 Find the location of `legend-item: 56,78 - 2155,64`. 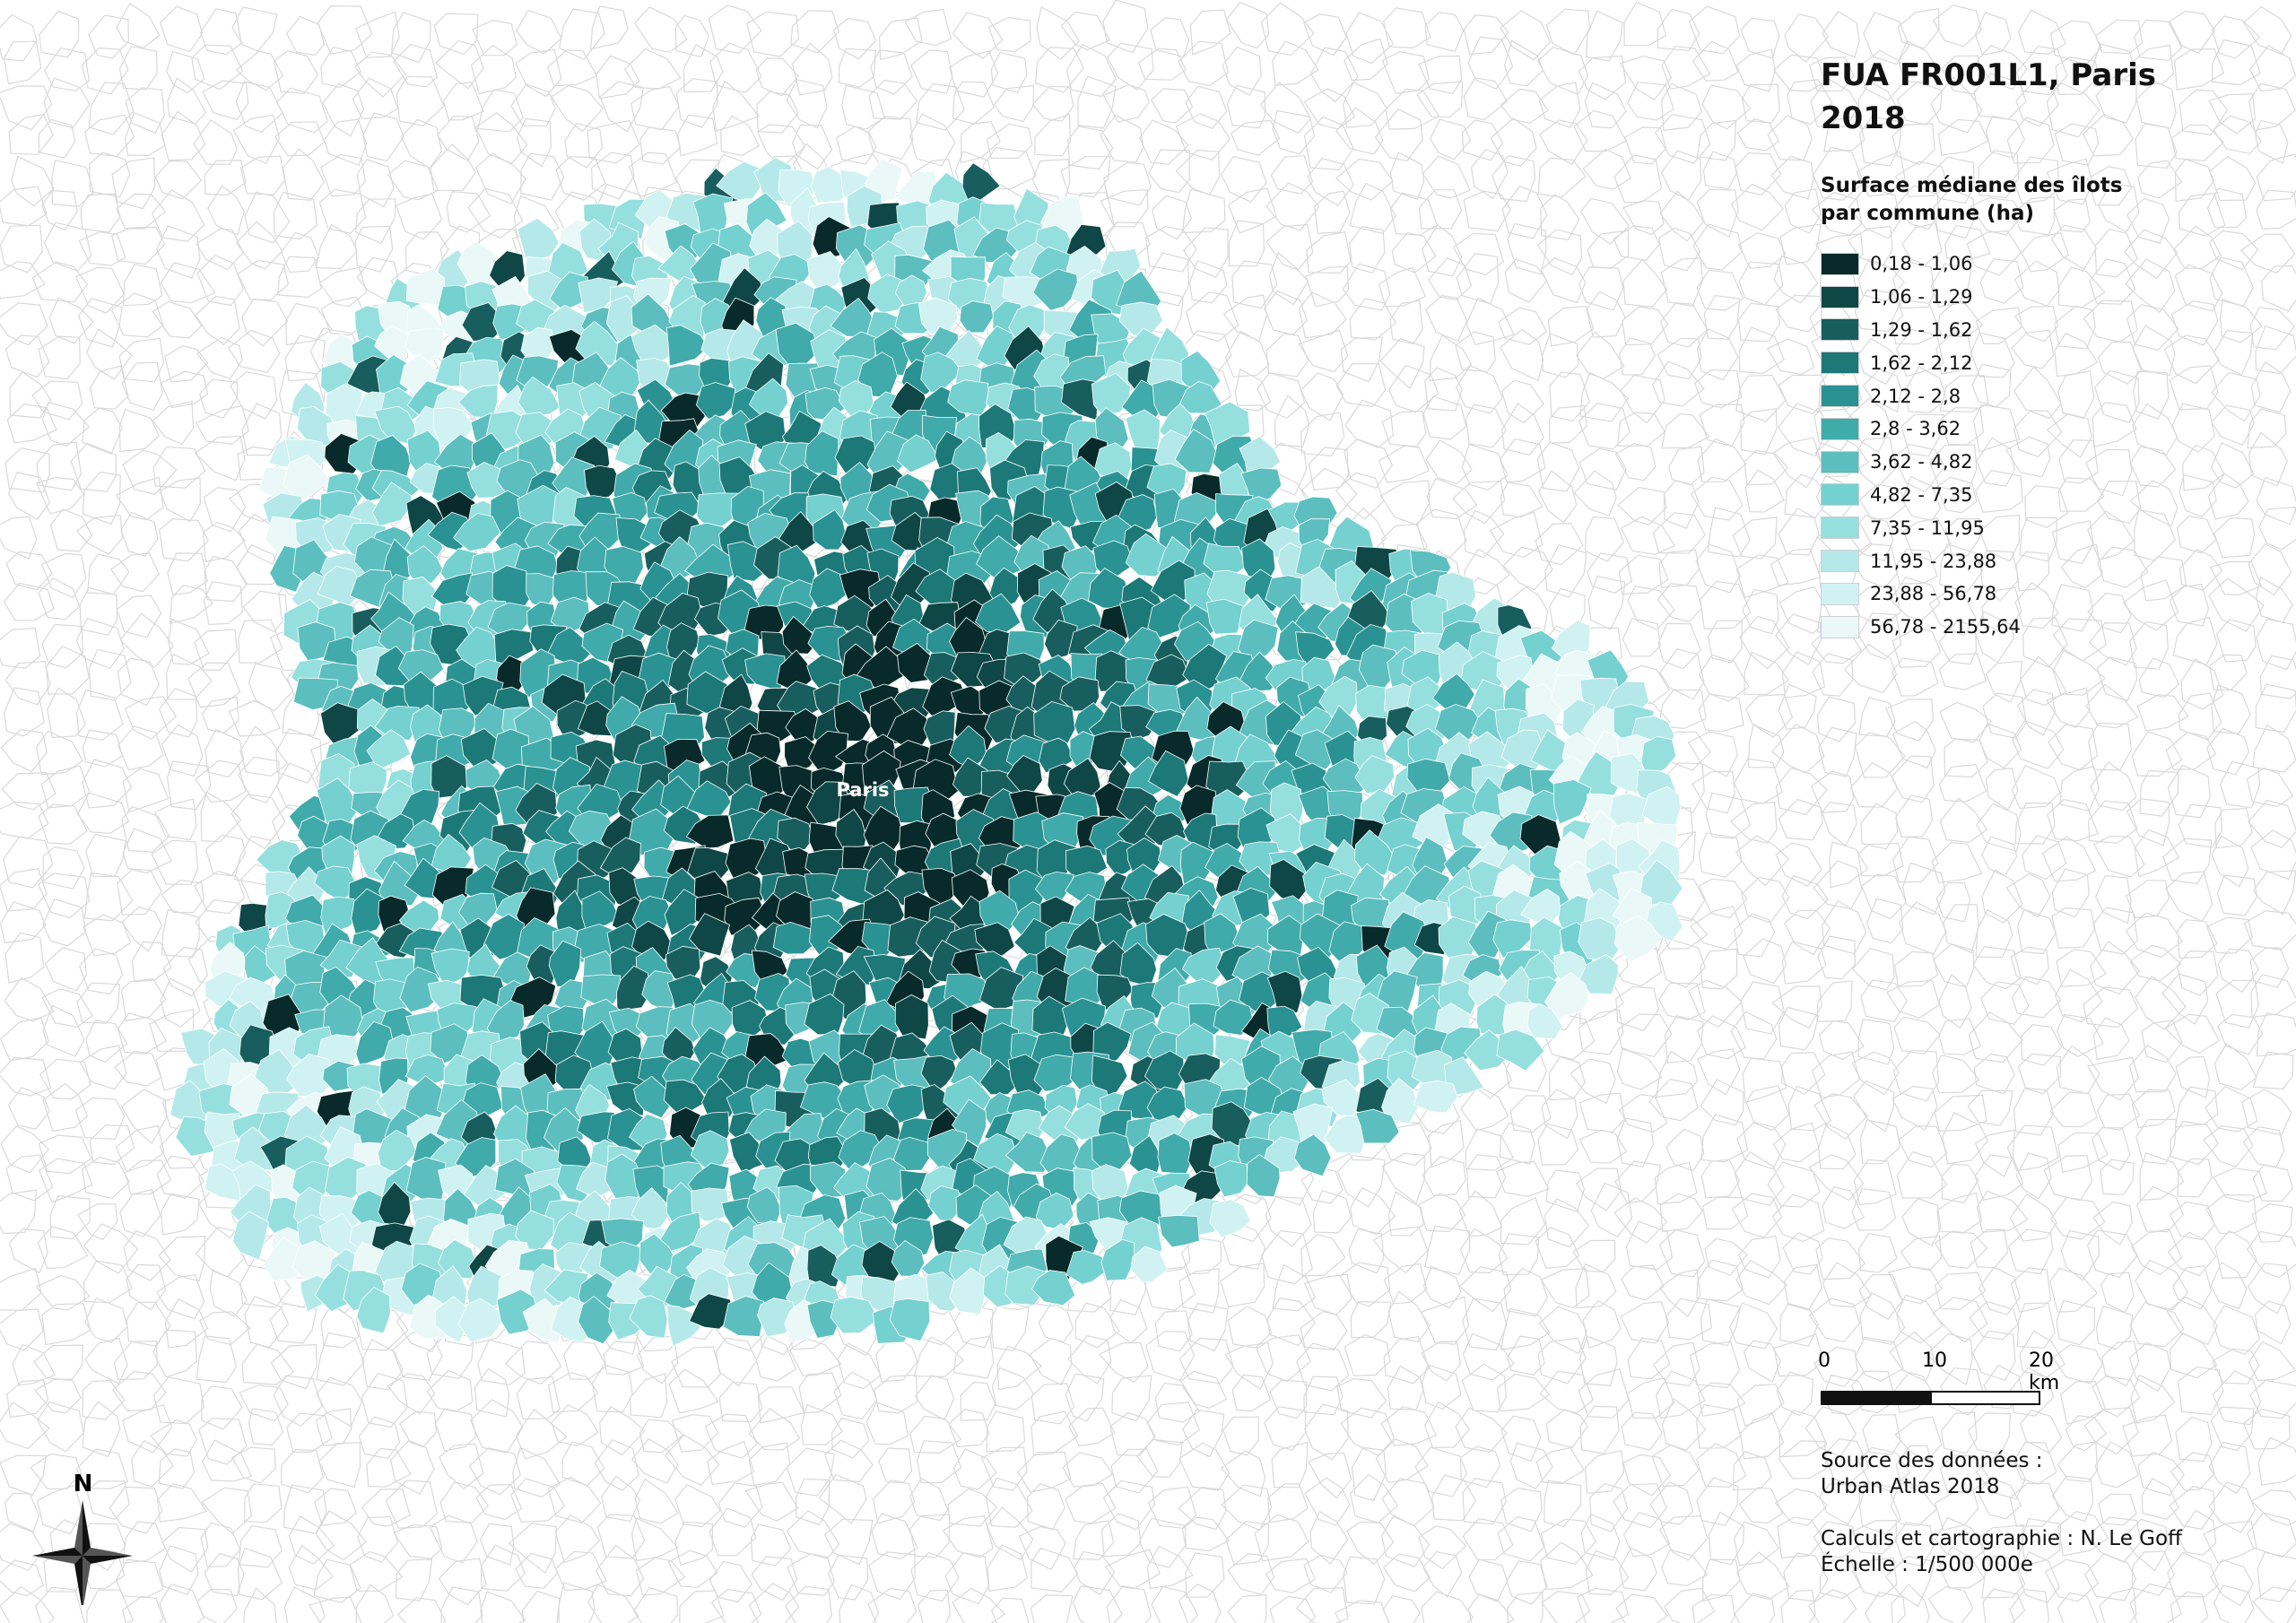

legend-item: 56,78 - 2155,64 is located at coordinates (1988, 627).